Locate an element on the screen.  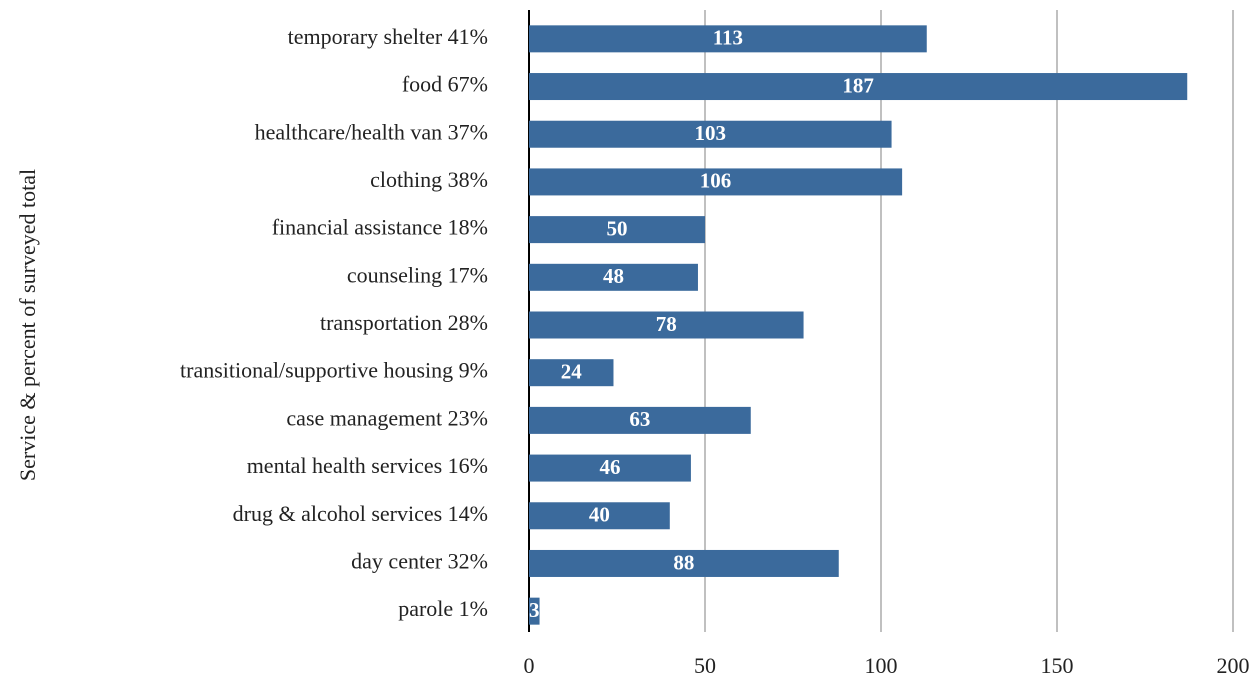
data-label: 106 is located at coordinates (716, 181).